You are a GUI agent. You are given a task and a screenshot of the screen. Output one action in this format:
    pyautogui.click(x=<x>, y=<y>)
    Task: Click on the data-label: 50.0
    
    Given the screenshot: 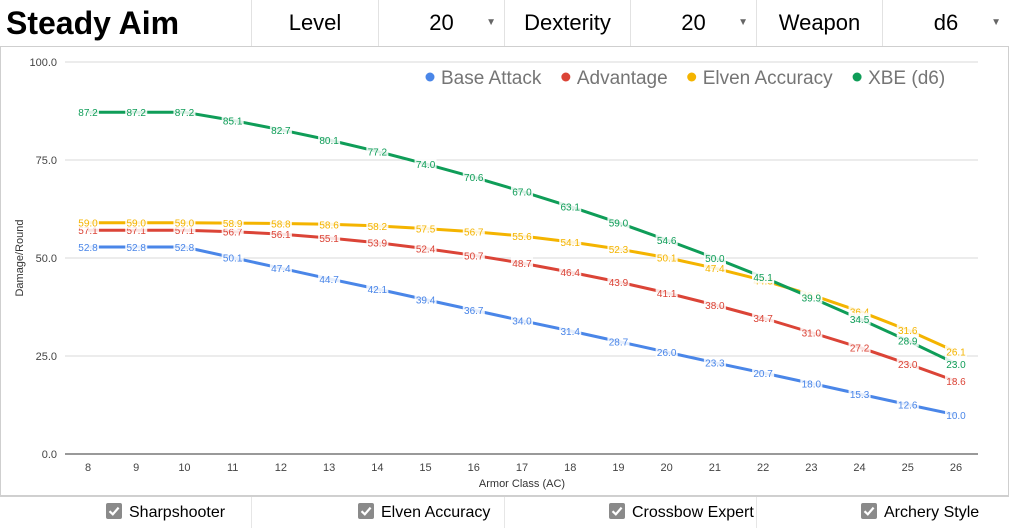 What is the action you would take?
    pyautogui.click(x=715, y=259)
    